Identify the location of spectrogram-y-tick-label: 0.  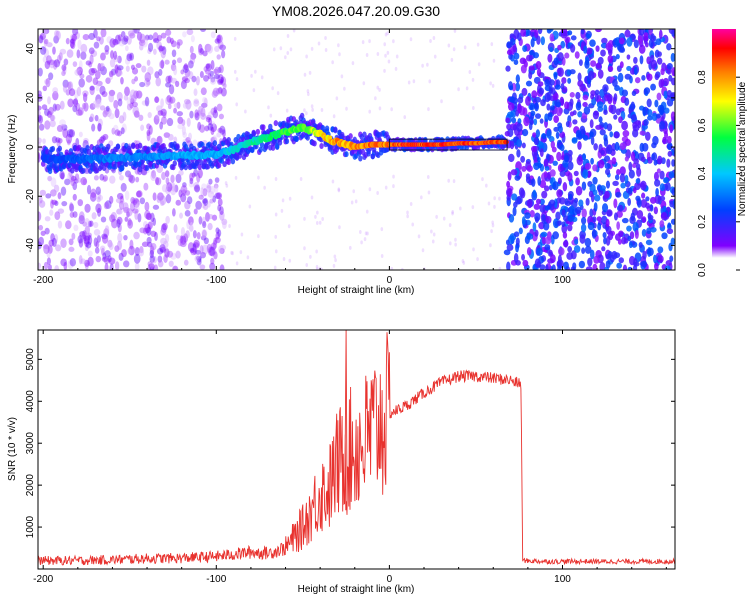
(30, 147).